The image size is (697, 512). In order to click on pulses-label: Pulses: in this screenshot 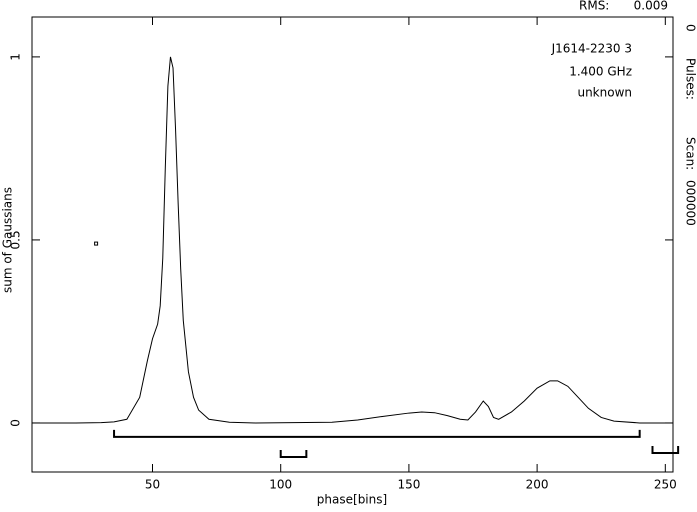, I will do `click(690, 79)`.